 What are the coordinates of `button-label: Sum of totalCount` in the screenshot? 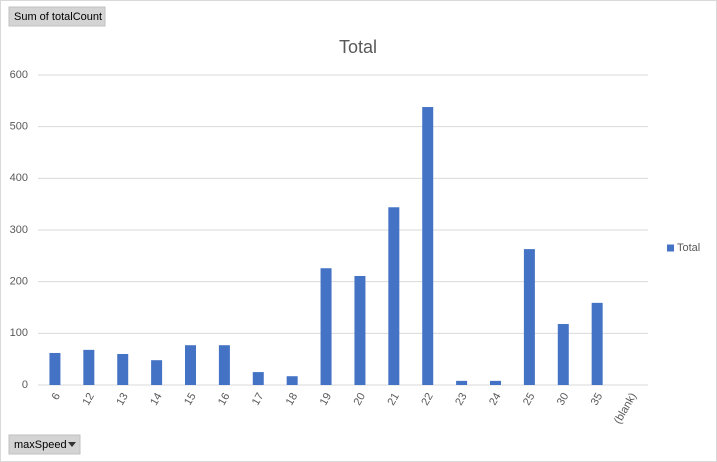 It's located at (58, 17).